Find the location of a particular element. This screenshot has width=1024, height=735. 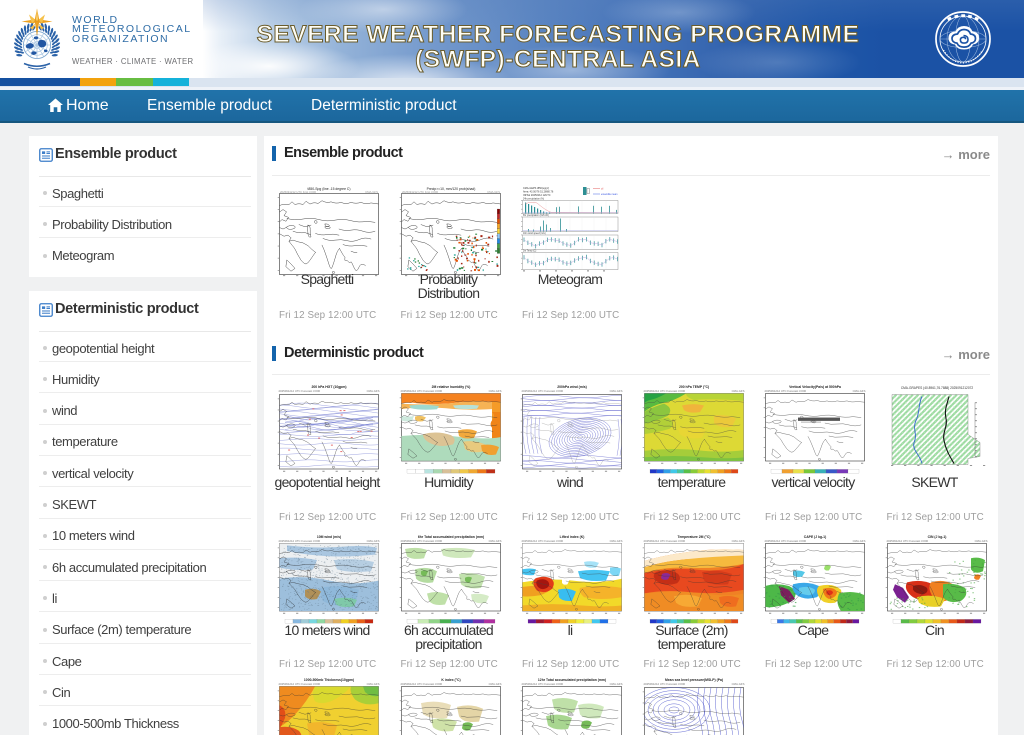

svg-text:Vertical Velocity(Pa/s) at 500: Vertical Velocity(Pa/s) at 500hPa is located at coordinates (815, 387).